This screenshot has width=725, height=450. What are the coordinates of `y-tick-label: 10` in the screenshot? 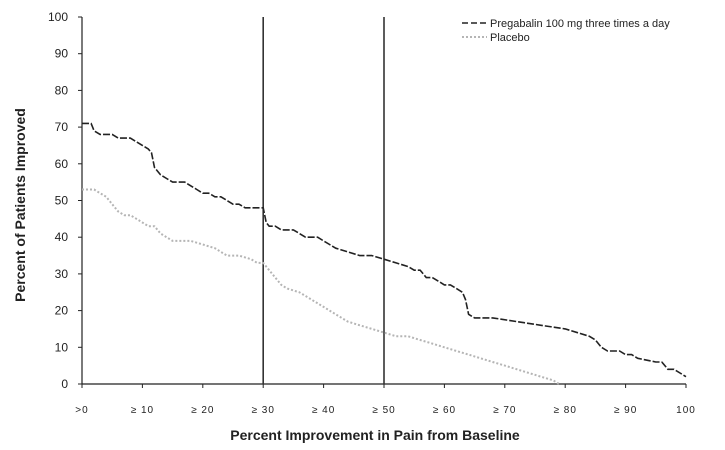 It's located at (62, 347).